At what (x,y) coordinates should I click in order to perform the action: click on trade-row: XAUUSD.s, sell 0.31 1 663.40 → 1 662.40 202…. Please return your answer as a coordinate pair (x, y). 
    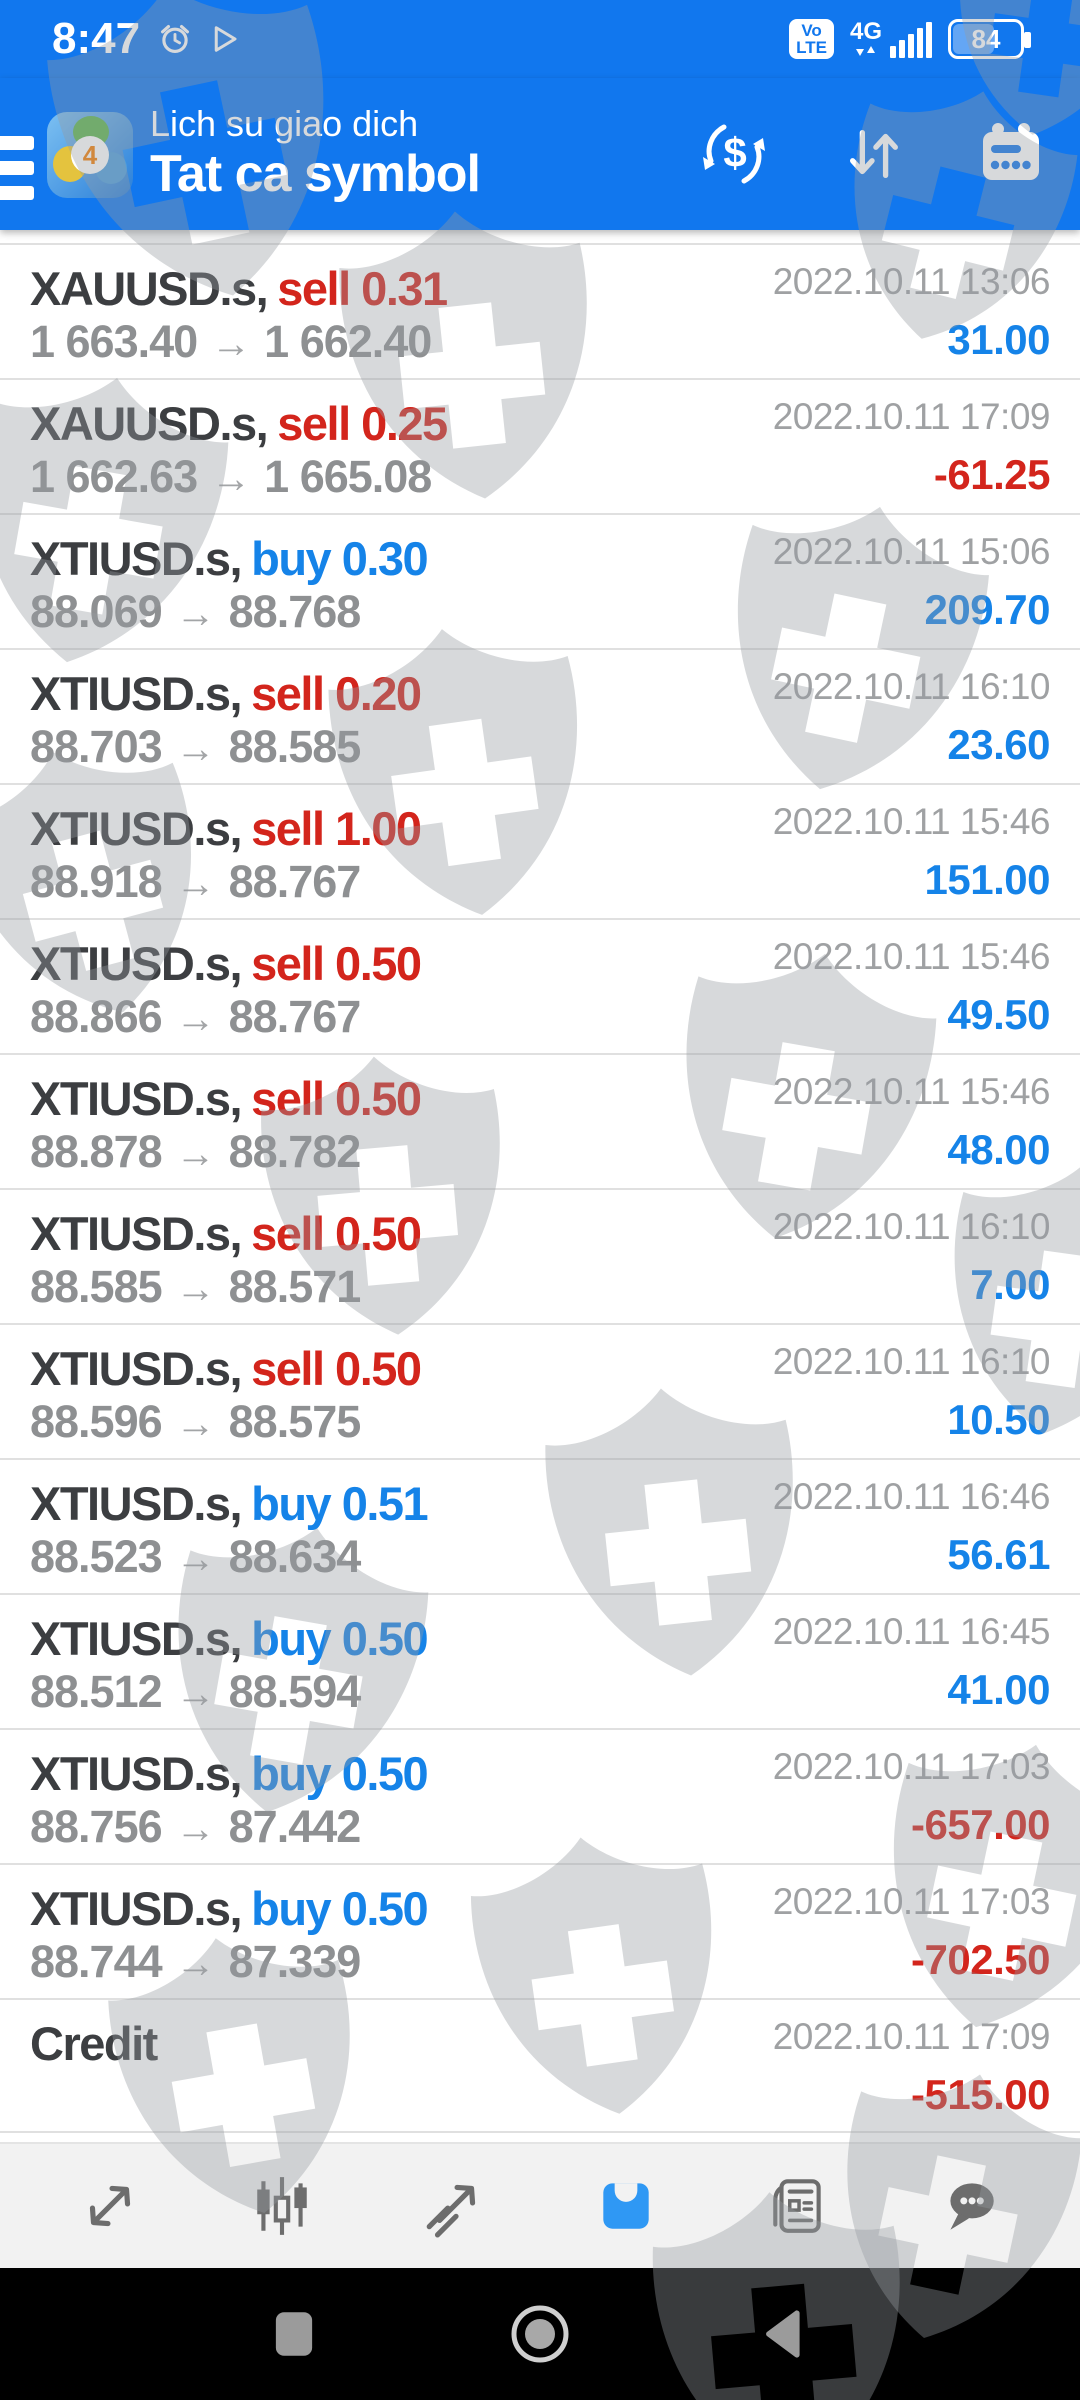
    Looking at the image, I should click on (540, 310).